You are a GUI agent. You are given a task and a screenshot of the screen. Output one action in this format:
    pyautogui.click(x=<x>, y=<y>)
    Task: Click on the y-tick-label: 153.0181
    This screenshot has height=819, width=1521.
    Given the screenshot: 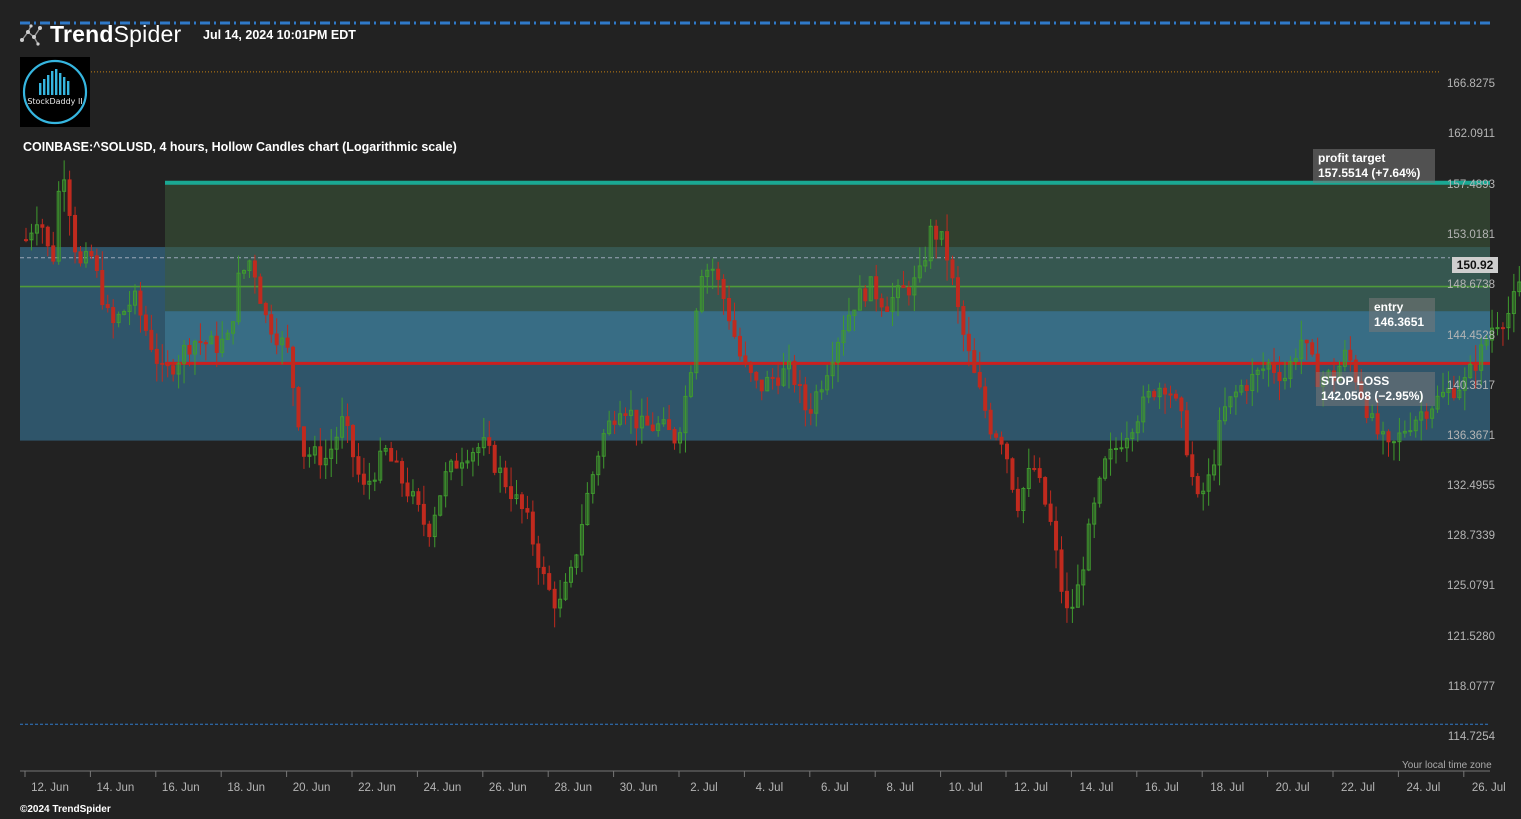 What is the action you would take?
    pyautogui.click(x=1471, y=235)
    